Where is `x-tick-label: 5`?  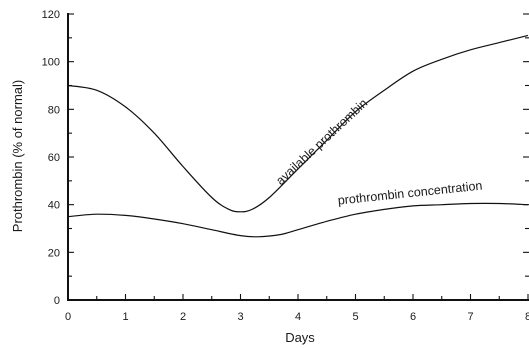 x-tick-label: 5 is located at coordinates (355, 317).